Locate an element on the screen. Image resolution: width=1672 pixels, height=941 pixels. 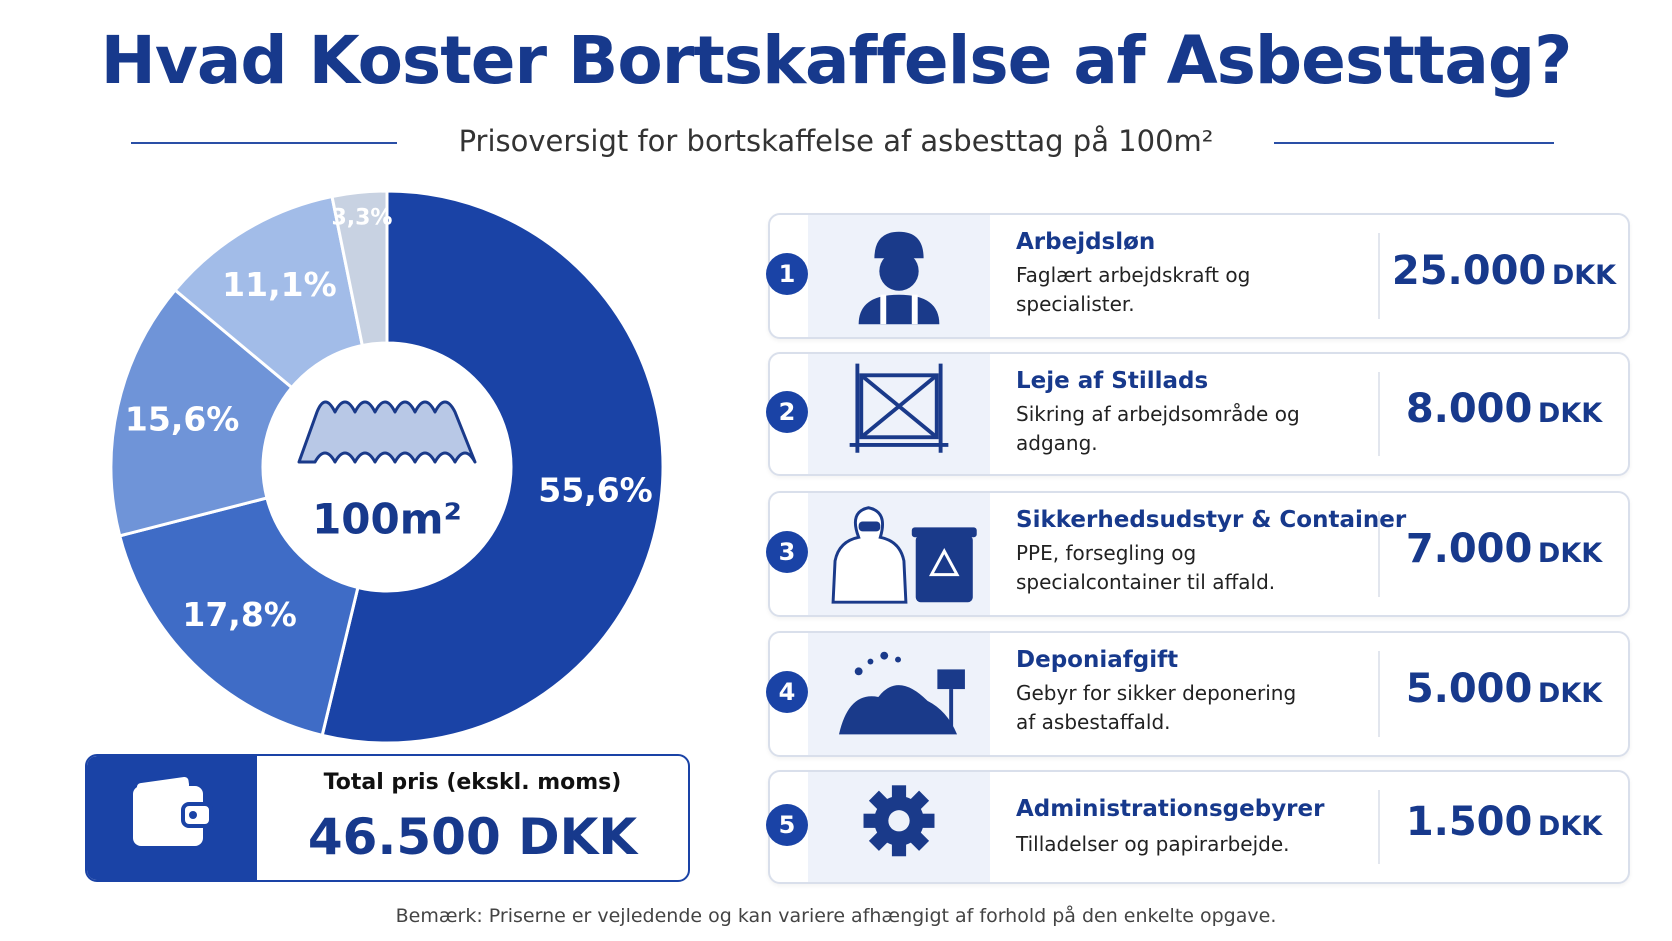
item-title: Arbejdsløn is located at coordinates (1086, 242).